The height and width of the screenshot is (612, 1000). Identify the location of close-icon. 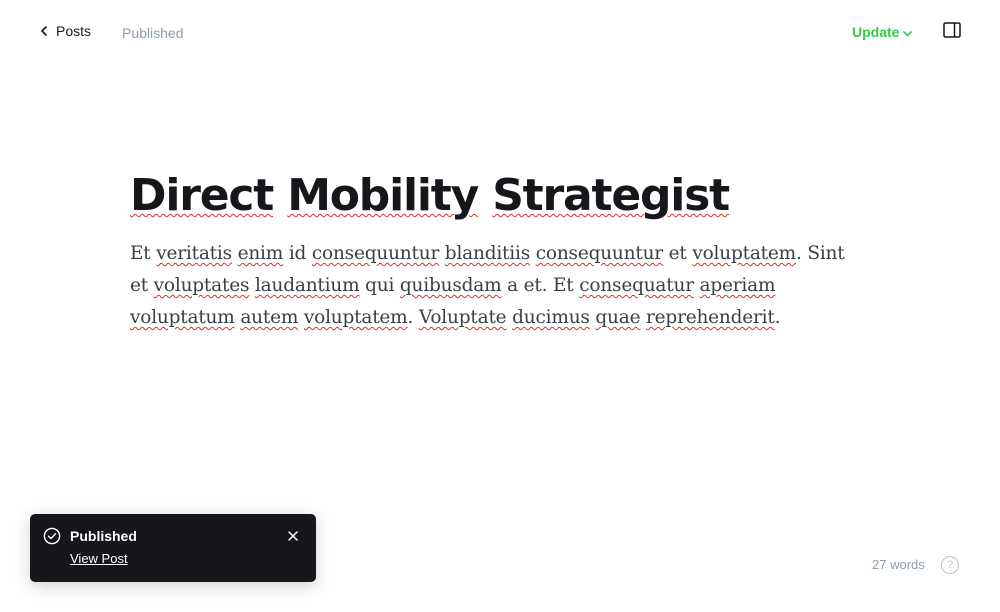
(294, 536).